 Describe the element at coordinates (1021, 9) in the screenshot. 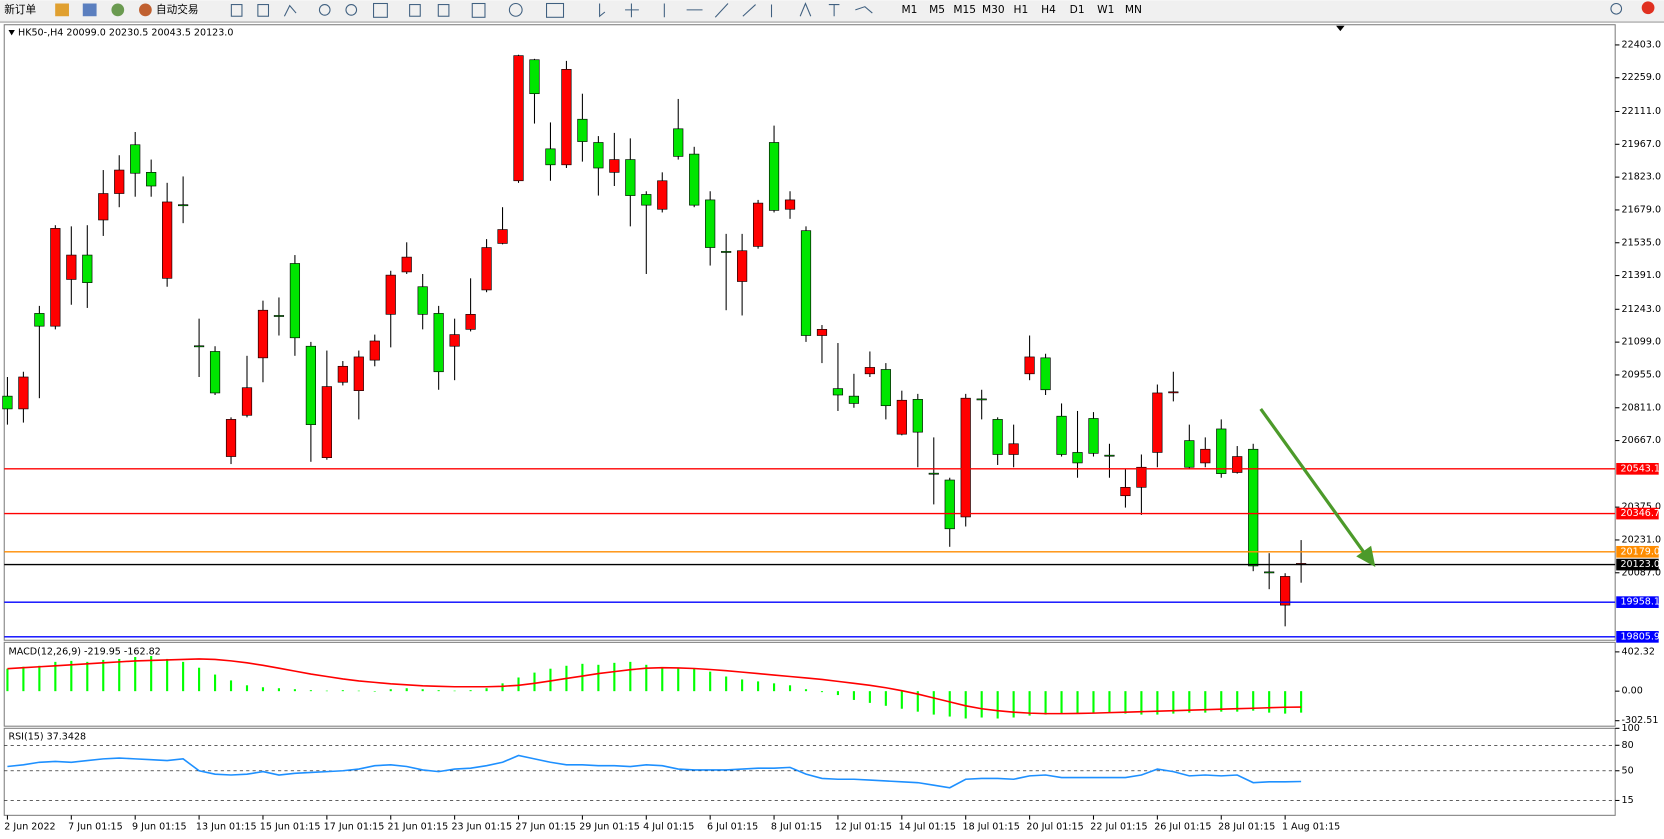

I see `timeframe-button: H1` at that location.